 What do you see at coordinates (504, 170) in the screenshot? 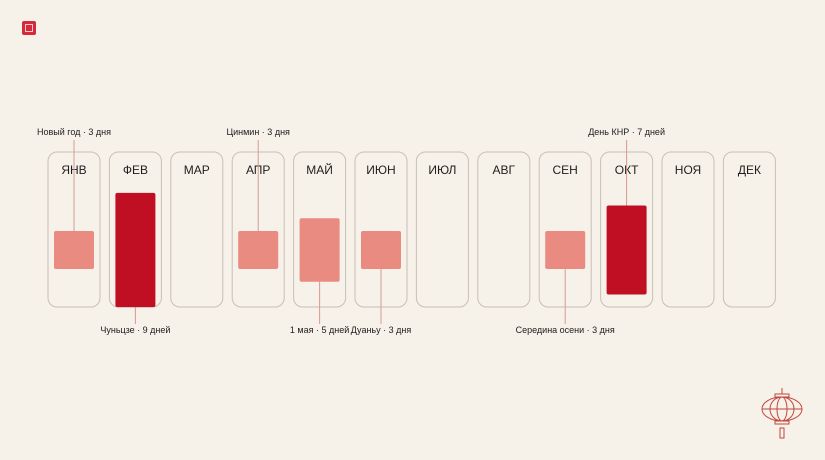
I see `month-label: АВГ` at bounding box center [504, 170].